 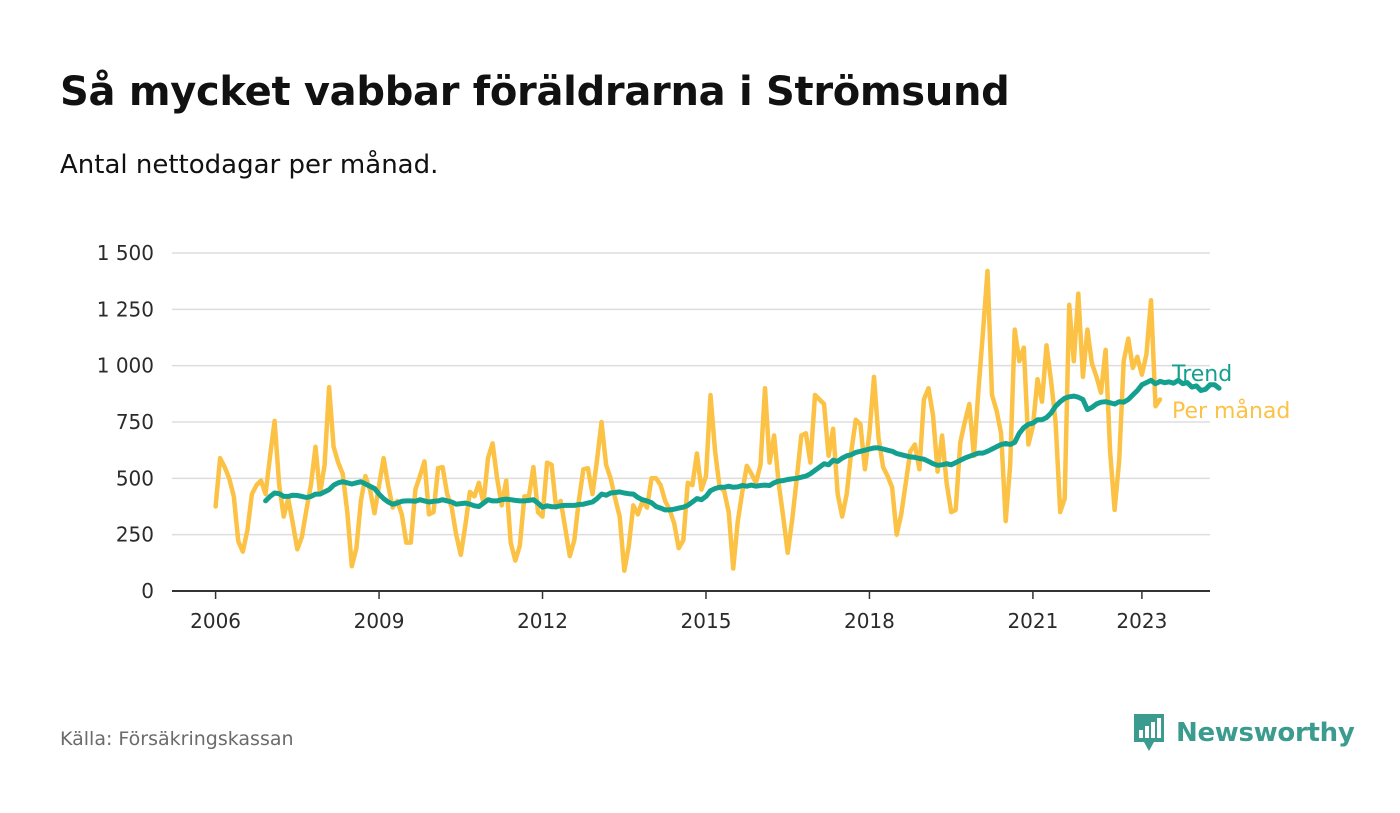 What do you see at coordinates (706, 621) in the screenshot?
I see `x-tick-label: 2015` at bounding box center [706, 621].